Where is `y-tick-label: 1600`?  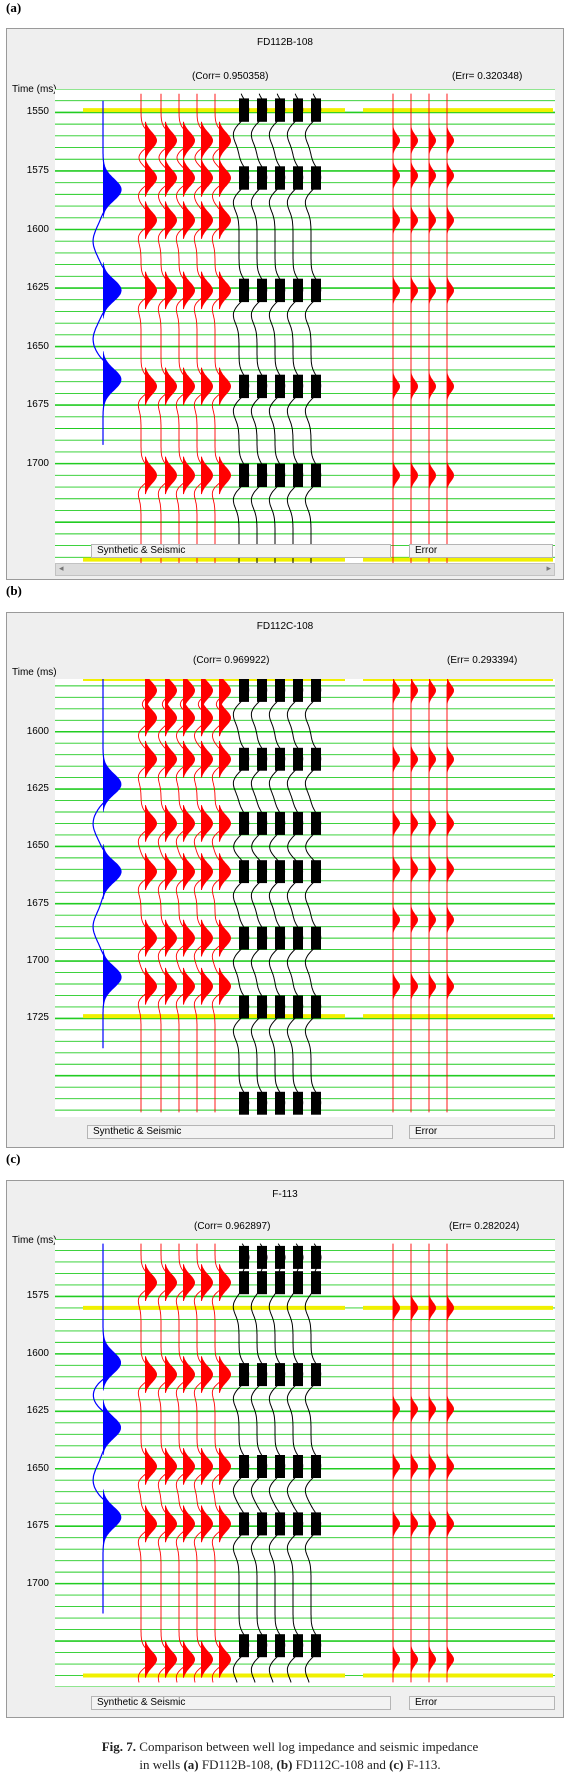
y-tick-label: 1600 is located at coordinates (37, 229).